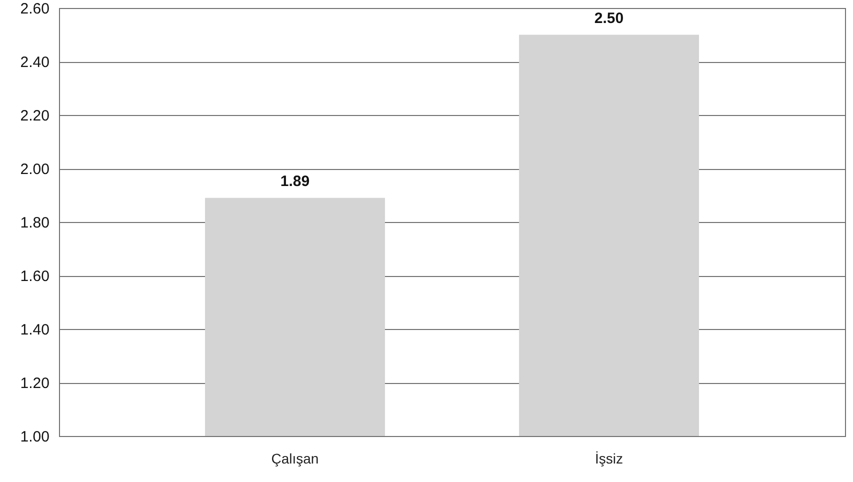 The image size is (853, 482). Describe the element at coordinates (35, 330) in the screenshot. I see `y-tick-label: 1.40` at that location.